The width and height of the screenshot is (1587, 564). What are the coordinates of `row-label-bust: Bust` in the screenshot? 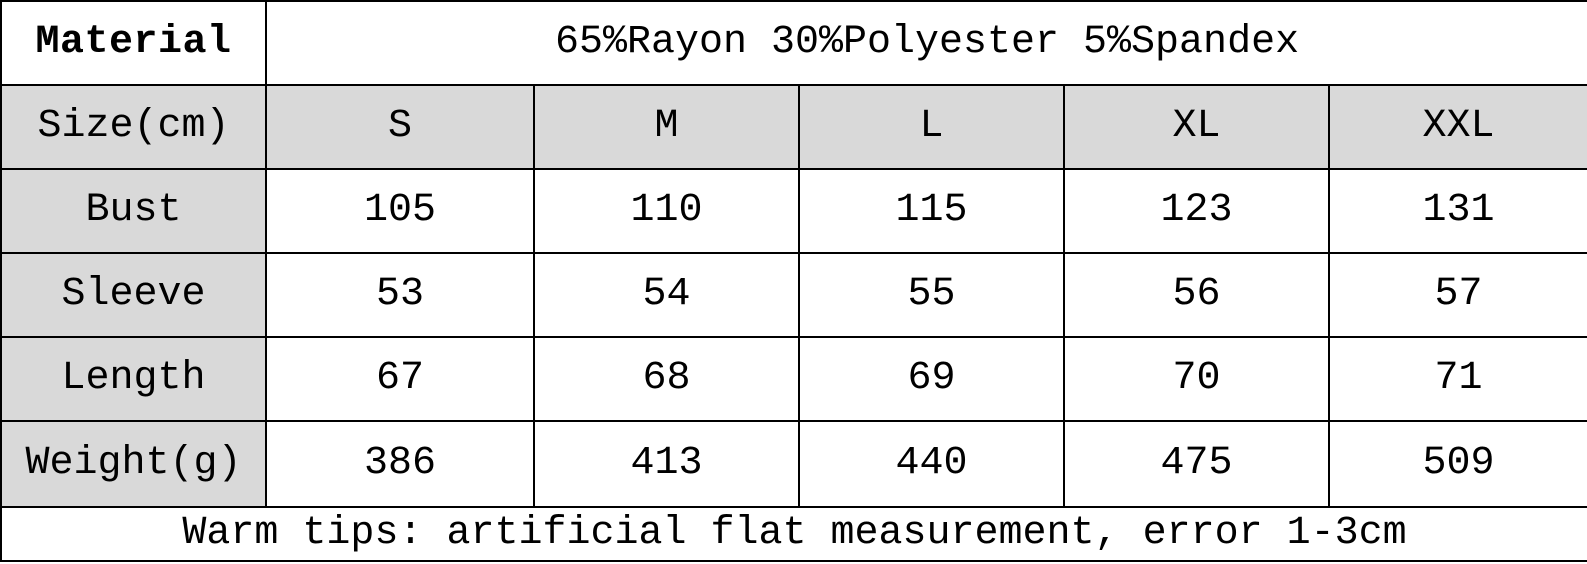 It's located at (133, 211).